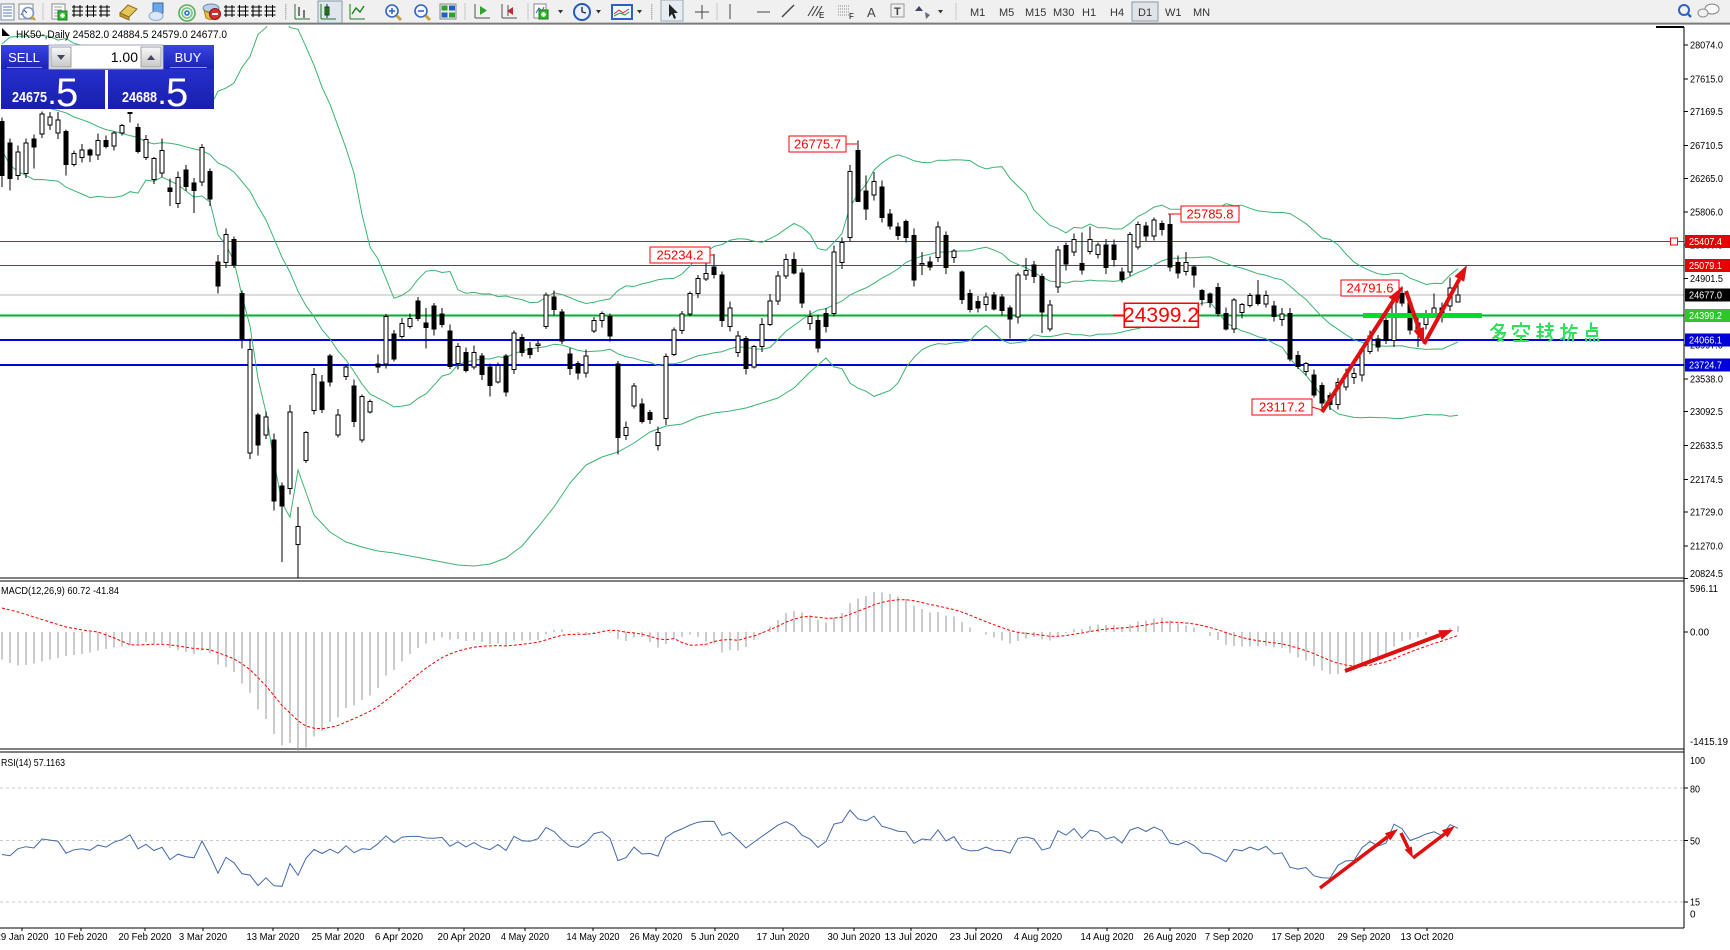  Describe the element at coordinates (1169, 937) in the screenshot. I see `svg-text: 26 Aug 2020` at that location.